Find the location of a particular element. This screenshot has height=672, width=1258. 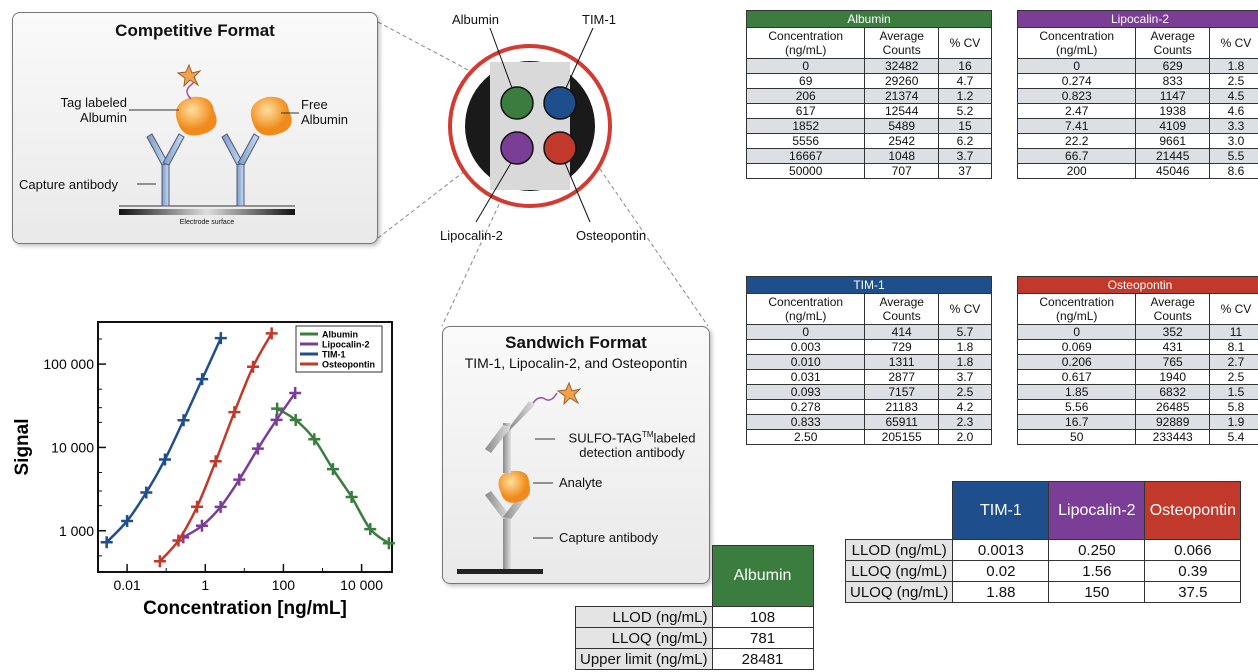

table-row: 1852 5489 15 is located at coordinates (869, 126).